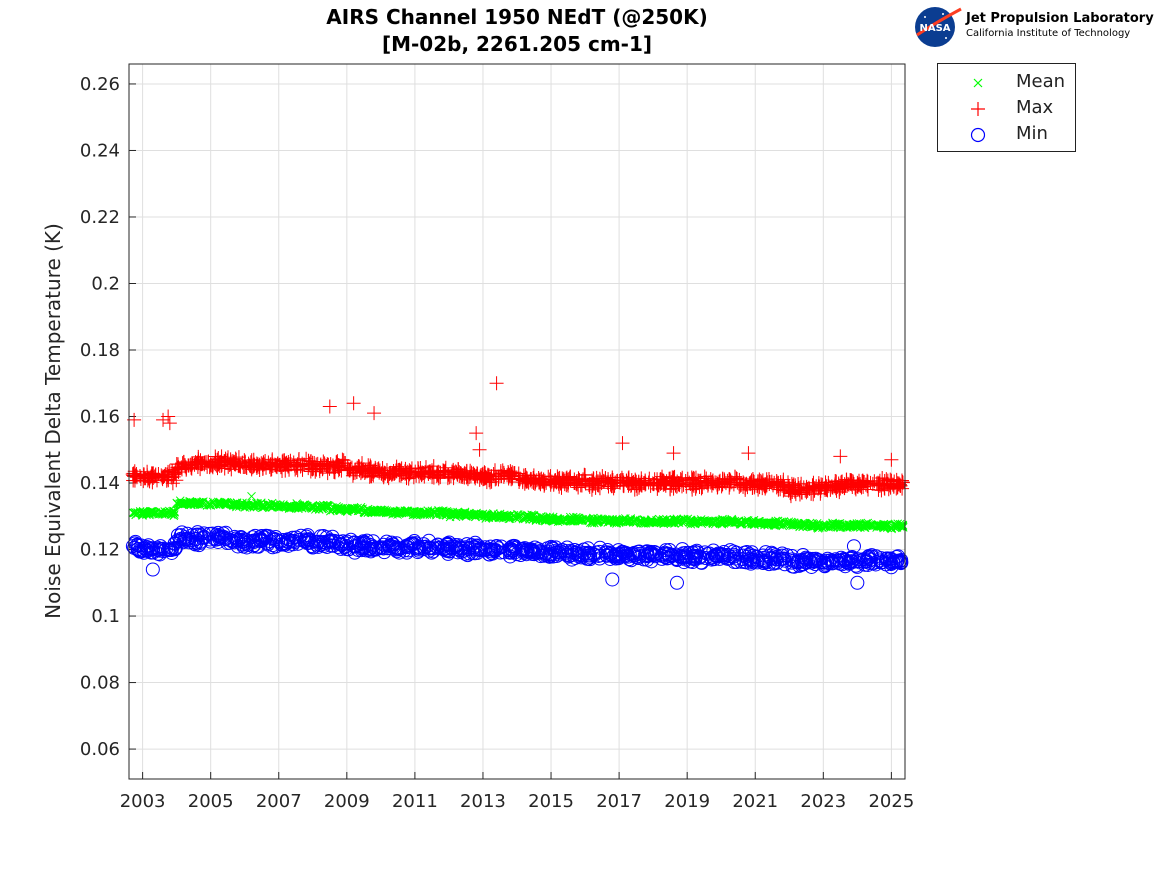 This screenshot has width=1167, height=875. I want to click on x-tick-label: 2003, so click(143, 801).